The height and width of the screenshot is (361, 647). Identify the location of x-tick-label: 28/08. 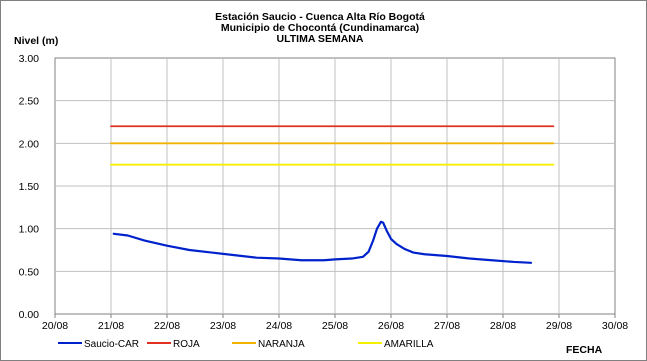
(503, 326).